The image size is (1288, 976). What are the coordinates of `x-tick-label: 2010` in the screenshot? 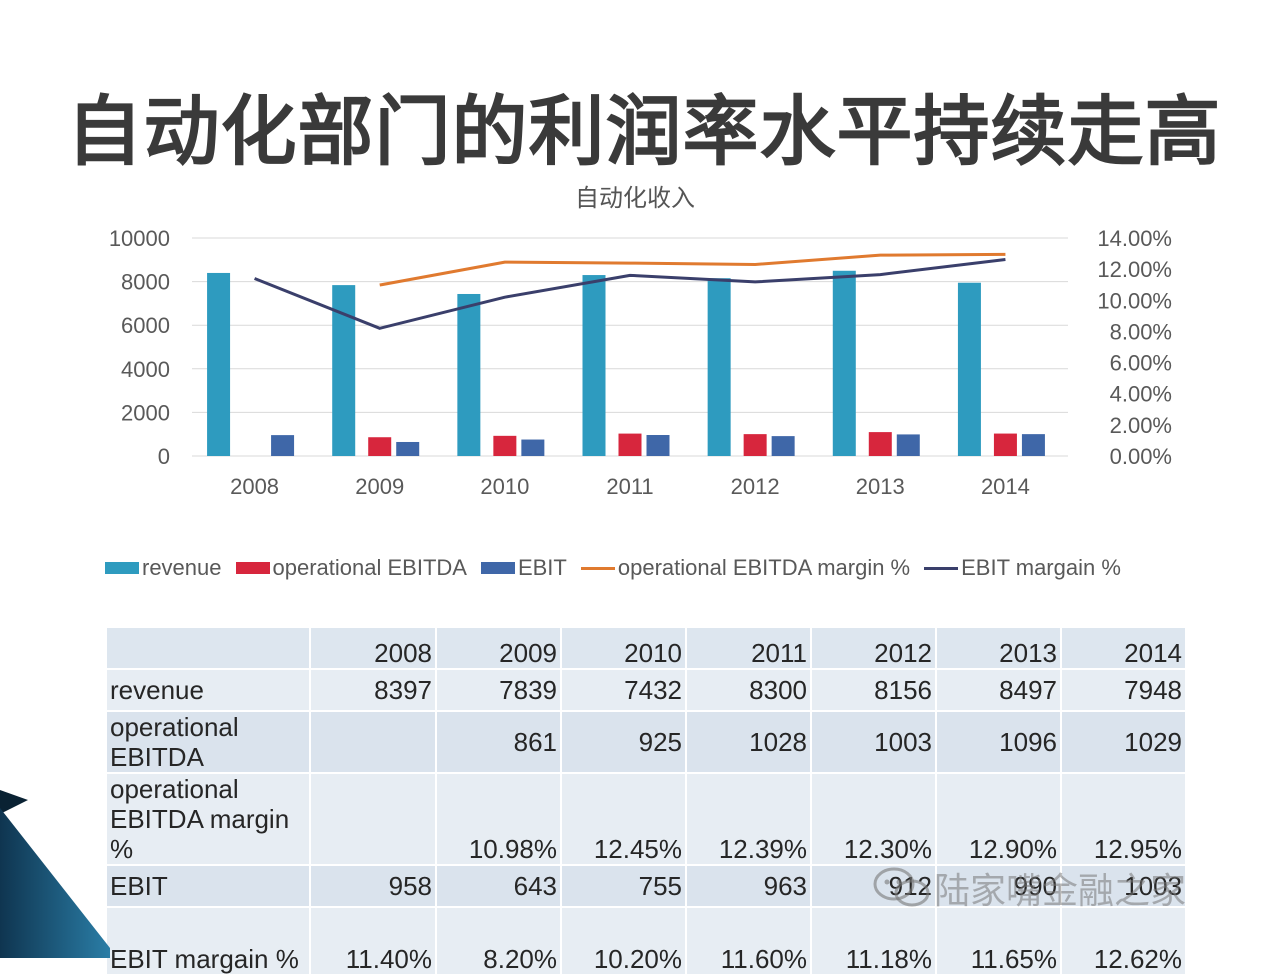 It's located at (504, 486).